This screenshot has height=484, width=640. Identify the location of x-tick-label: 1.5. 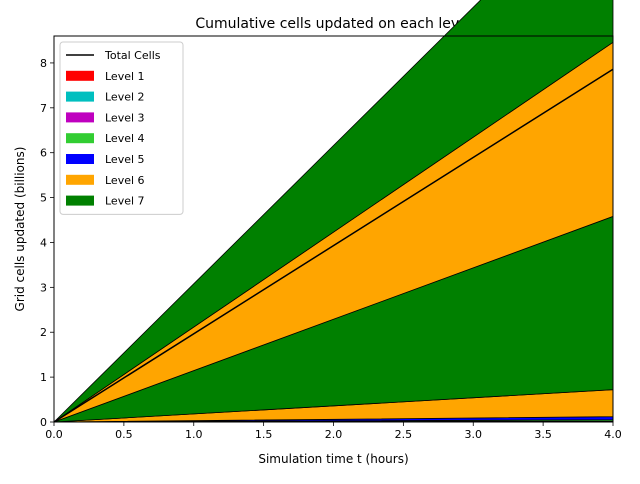
(264, 434).